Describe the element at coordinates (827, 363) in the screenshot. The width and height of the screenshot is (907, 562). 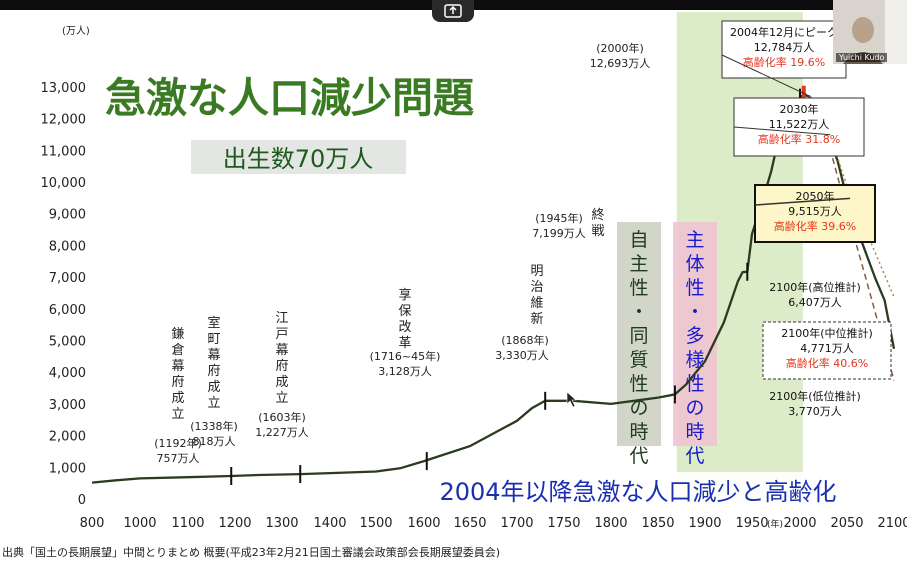
I see `mid-line-3: 高齢化率 40.6%` at that location.